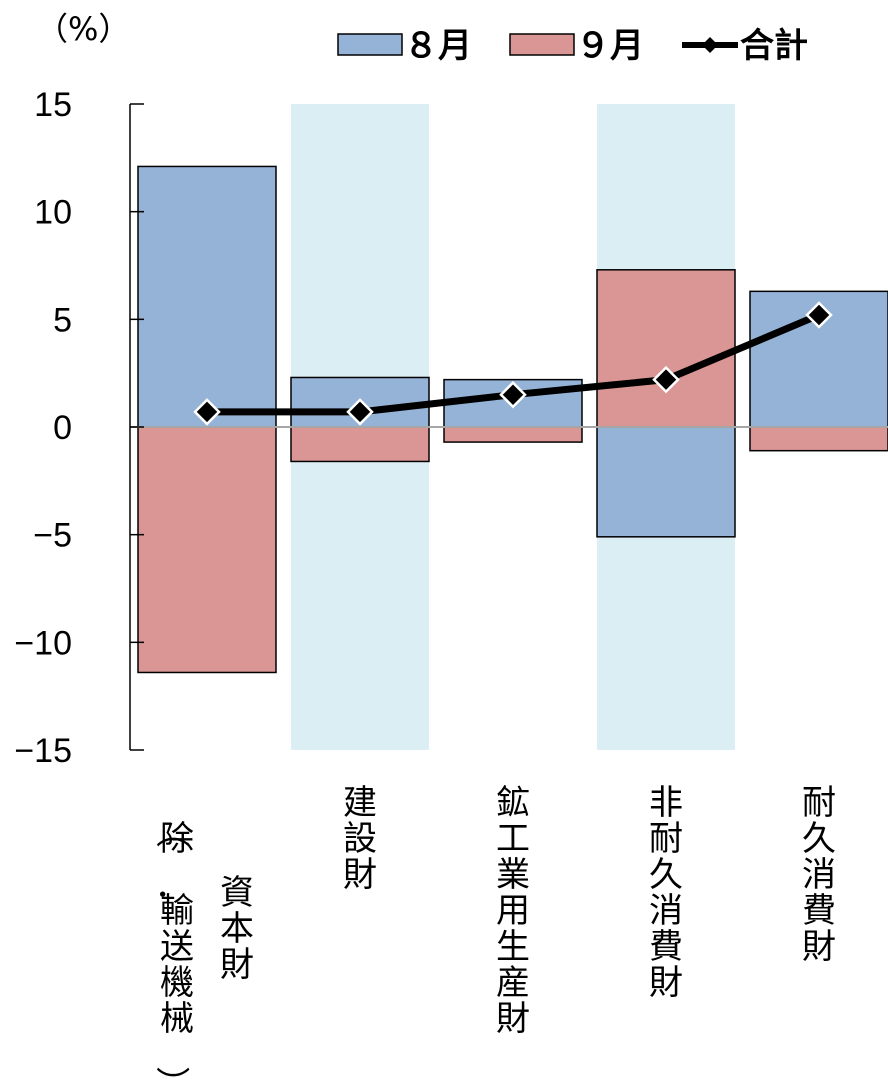 The height and width of the screenshot is (1086, 888). What do you see at coordinates (237, 929) in the screenshot?
I see `category-label-0-col-0: 資本財` at bounding box center [237, 929].